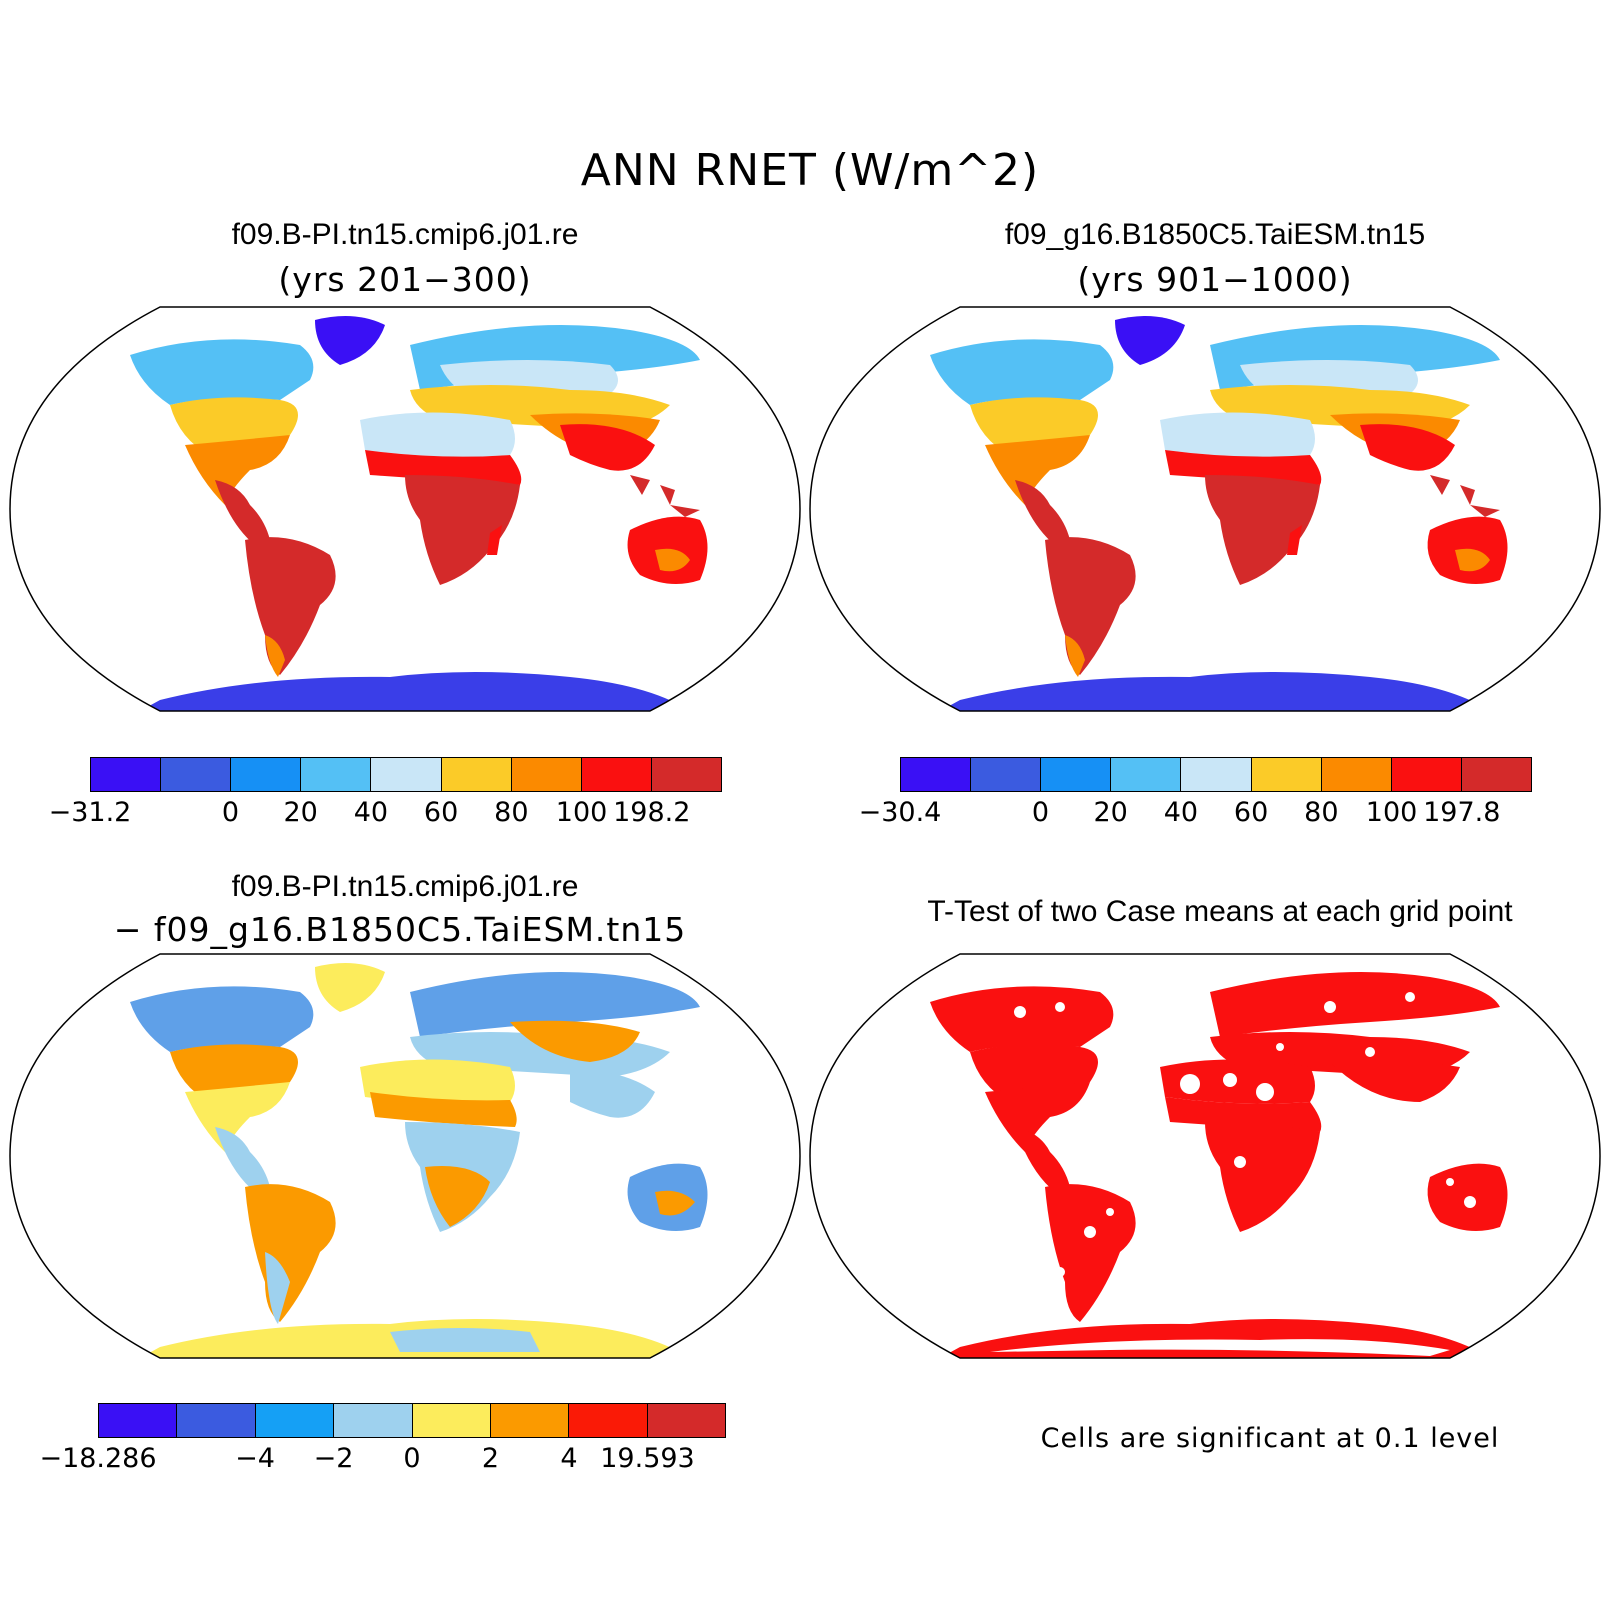  Describe the element at coordinates (415, 691) in the screenshot. I see `antarctica-region` at that location.